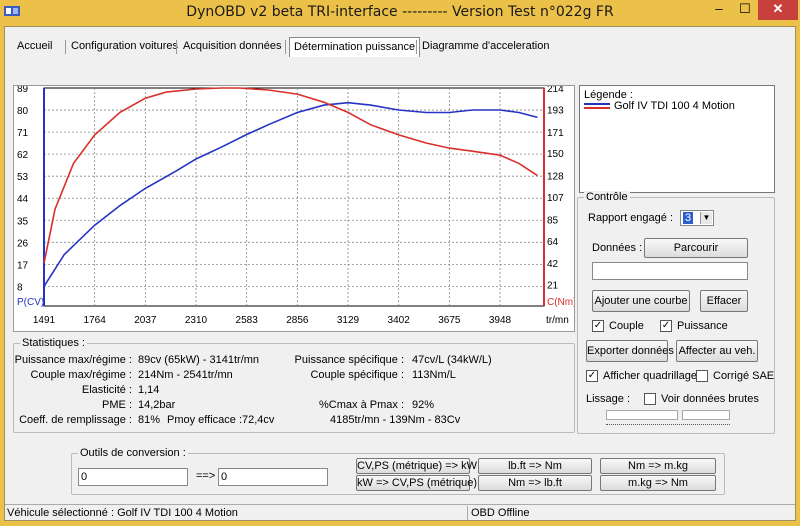  I want to click on p-specifique-value: 47cv/L (34kW/L), so click(452, 360).